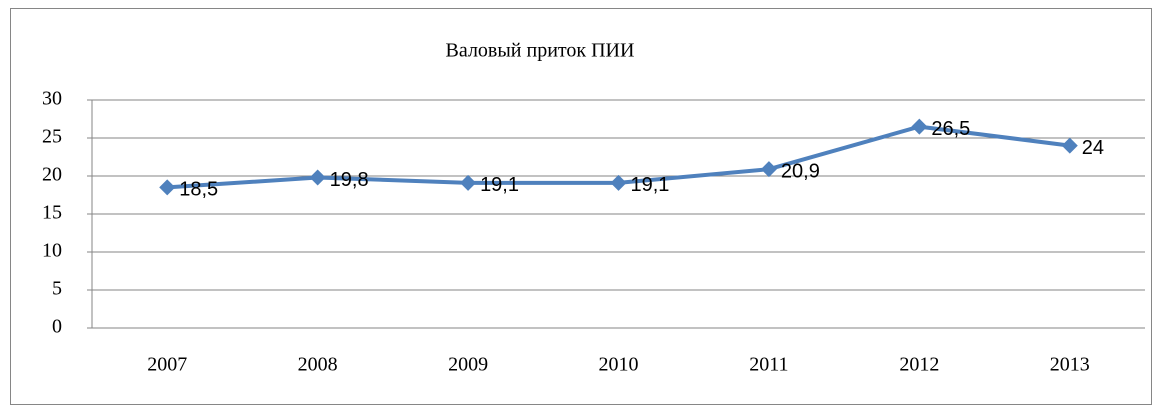 The image size is (1162, 408). Describe the element at coordinates (52, 137) in the screenshot. I see `y-tick-label: 25` at that location.